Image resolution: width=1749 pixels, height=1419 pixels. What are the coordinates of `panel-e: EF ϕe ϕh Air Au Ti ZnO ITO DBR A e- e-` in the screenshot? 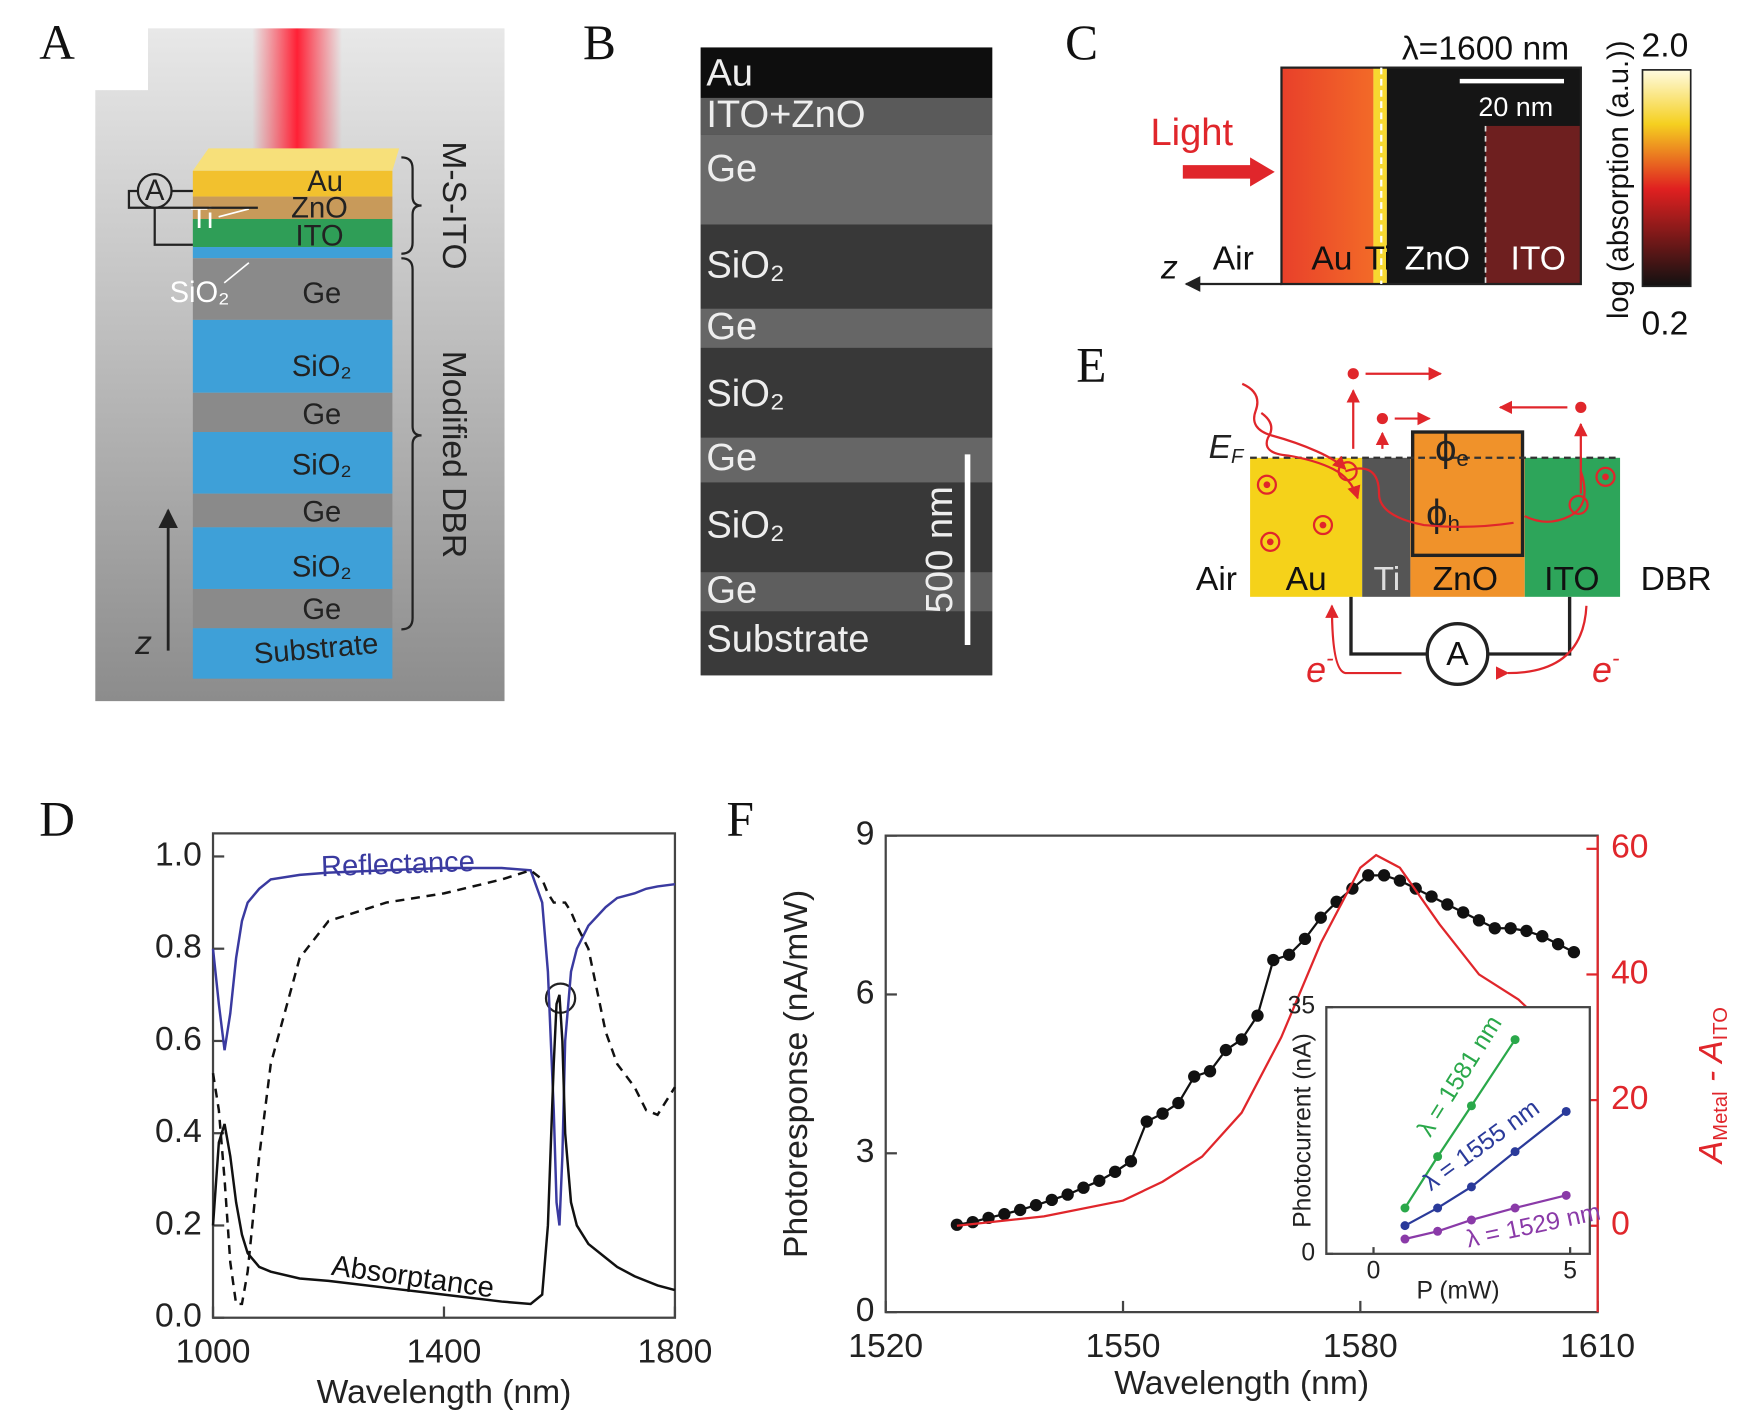 It's located at (1454, 528).